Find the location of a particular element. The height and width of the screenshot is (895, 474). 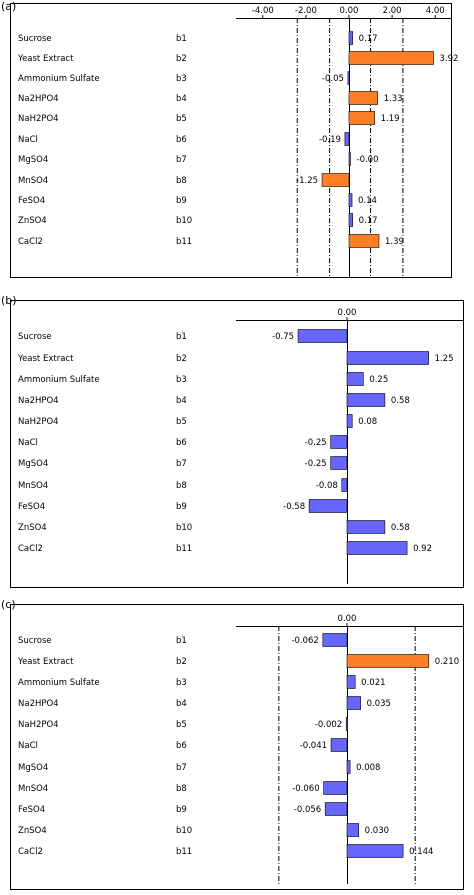

chart-b-value-label: -0.75 is located at coordinates (283, 337).